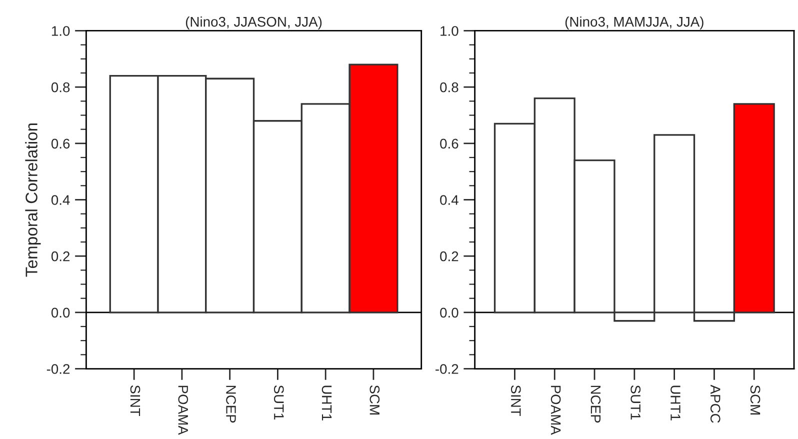 This screenshot has height=439, width=798. I want to click on y-axis-title: Temporal Correlation, so click(33, 200).